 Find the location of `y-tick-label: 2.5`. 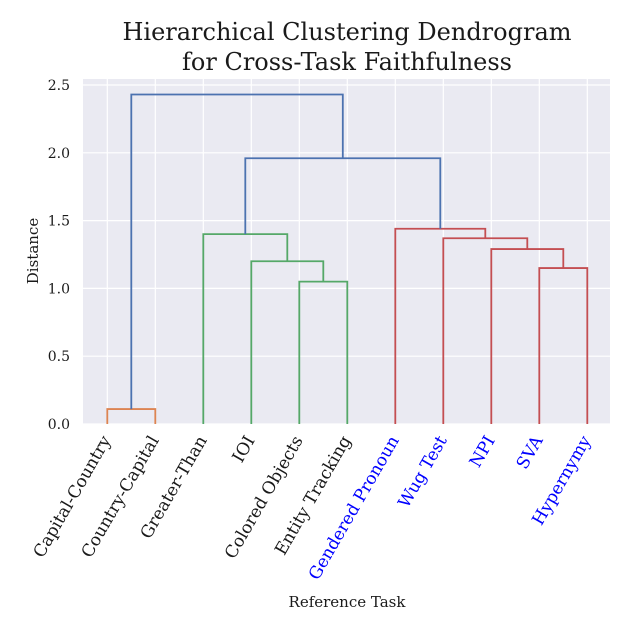

y-tick-label: 2.5 is located at coordinates (59, 86).